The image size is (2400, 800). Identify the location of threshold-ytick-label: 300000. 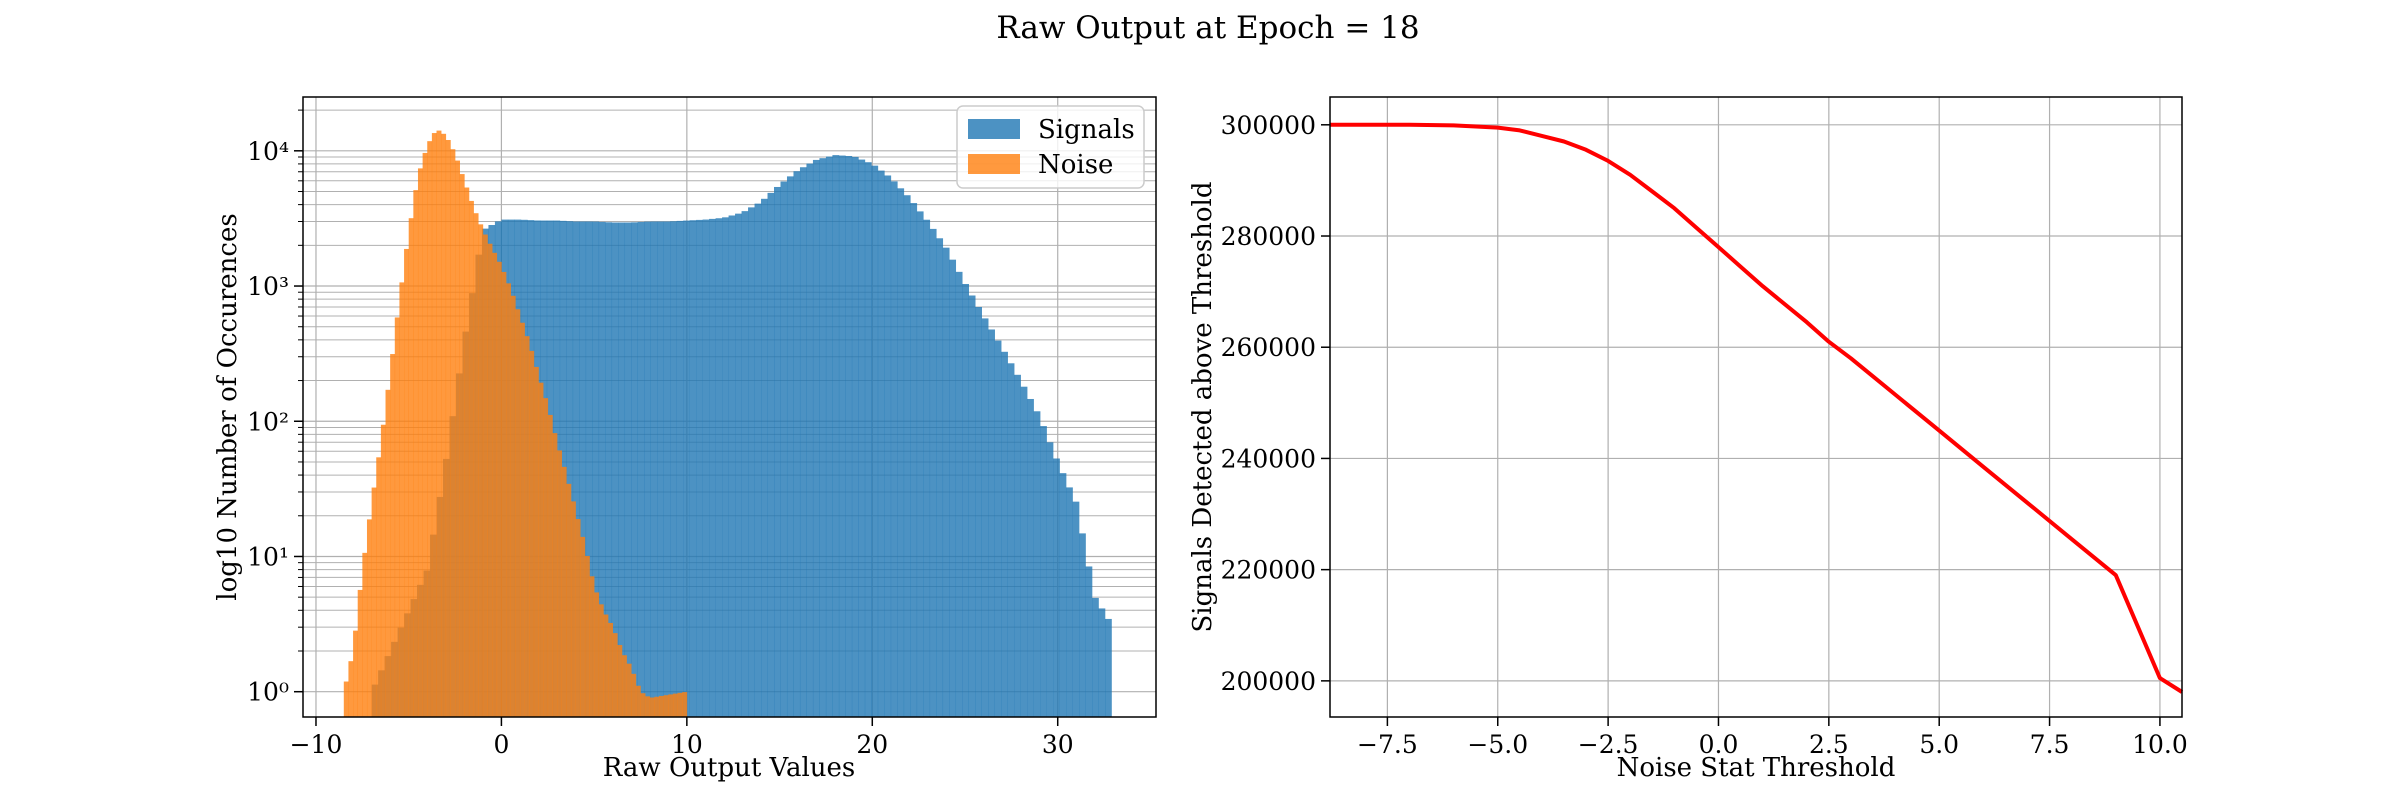
(1268, 125).